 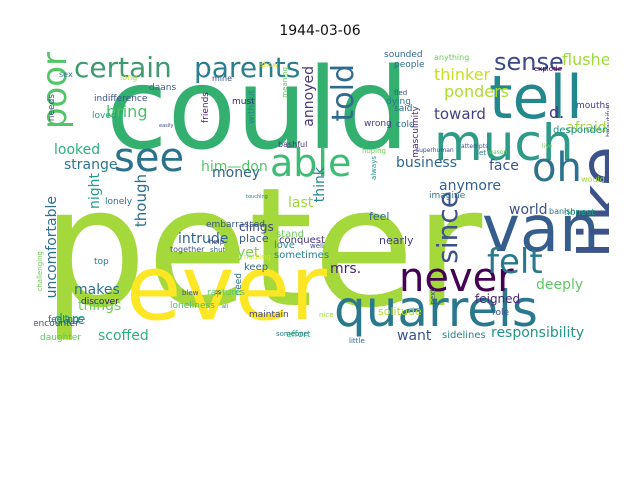 I want to click on cloud-word-loved: loved, so click(x=104, y=116).